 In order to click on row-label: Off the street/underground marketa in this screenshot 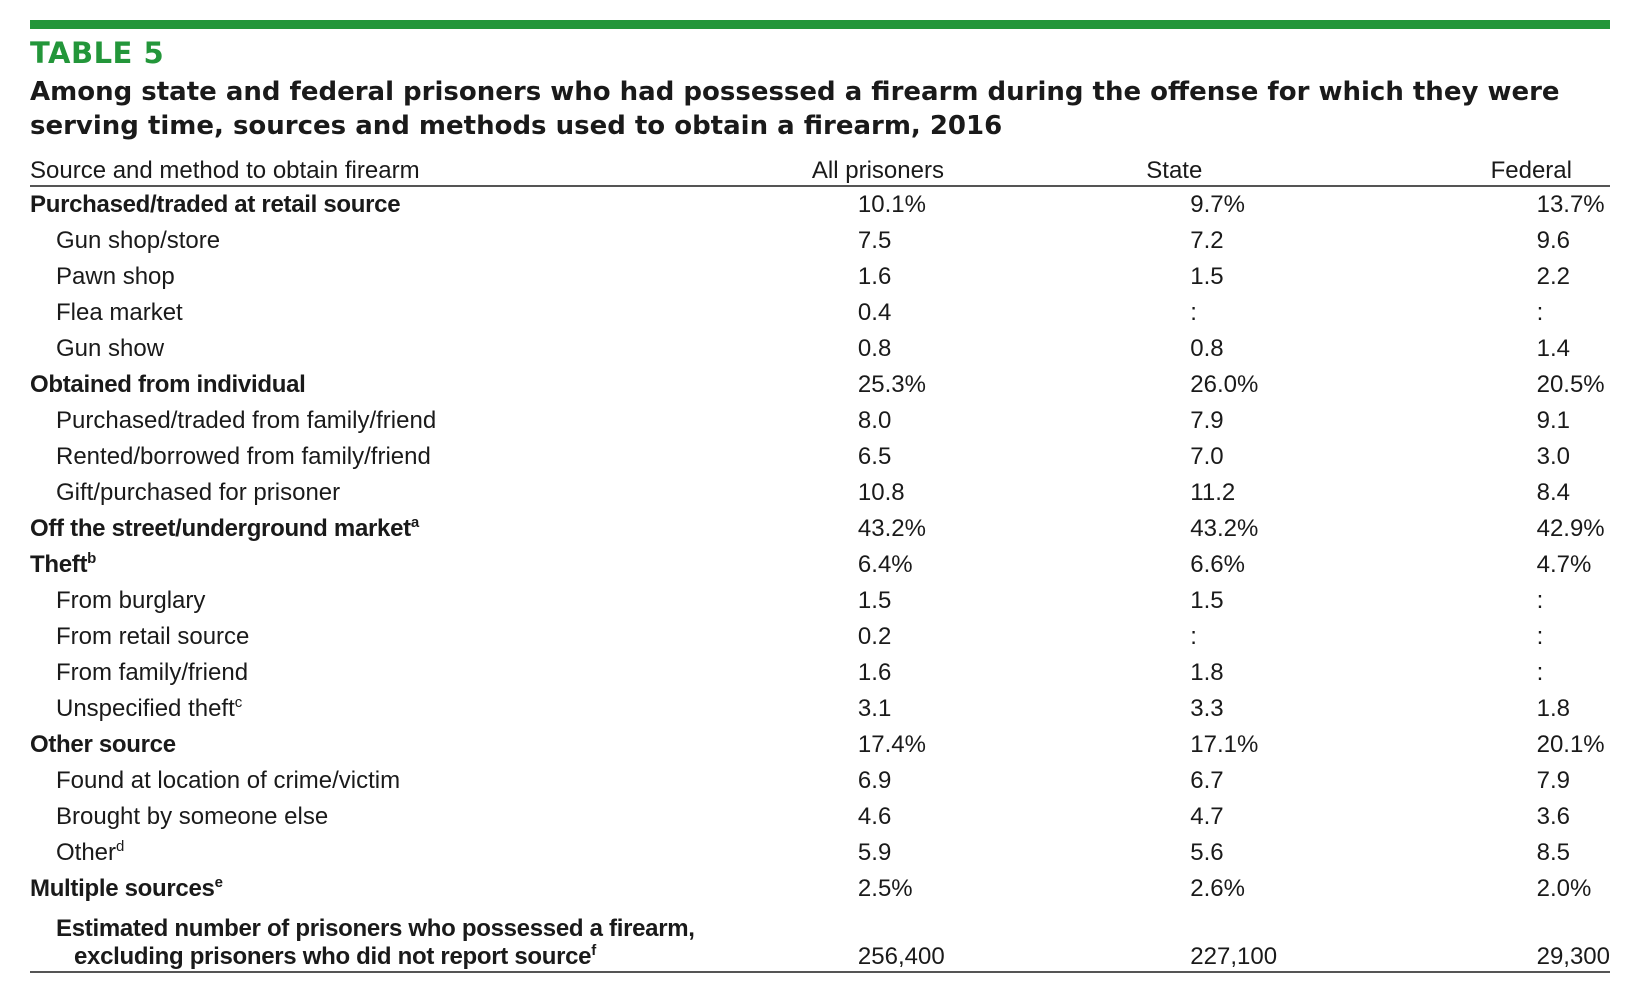, I will do `click(381, 529)`.